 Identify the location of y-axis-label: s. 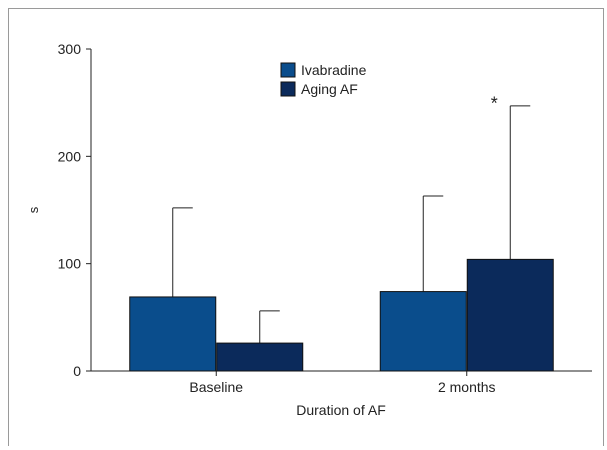
(33, 209).